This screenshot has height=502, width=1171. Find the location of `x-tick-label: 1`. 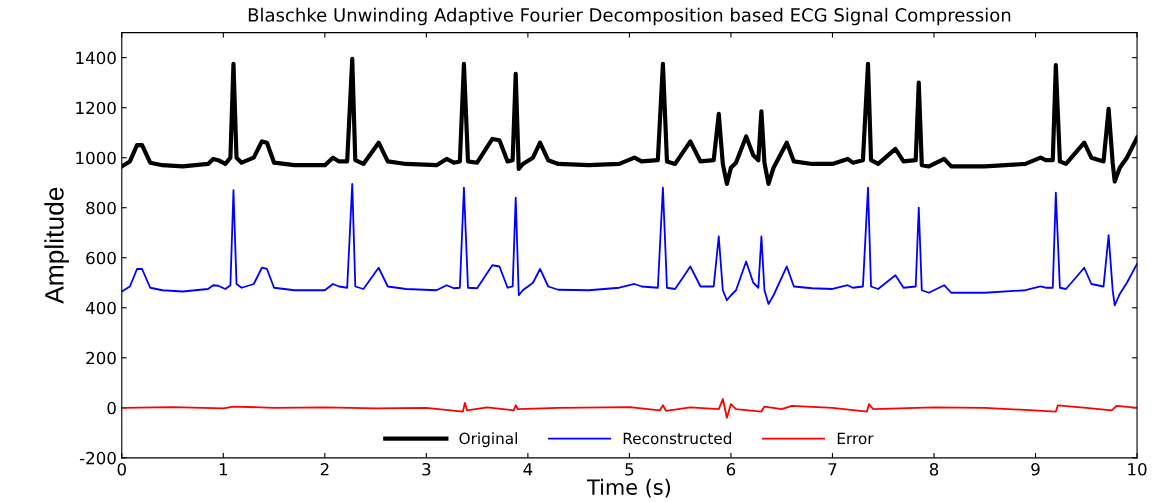

x-tick-label: 1 is located at coordinates (223, 469).